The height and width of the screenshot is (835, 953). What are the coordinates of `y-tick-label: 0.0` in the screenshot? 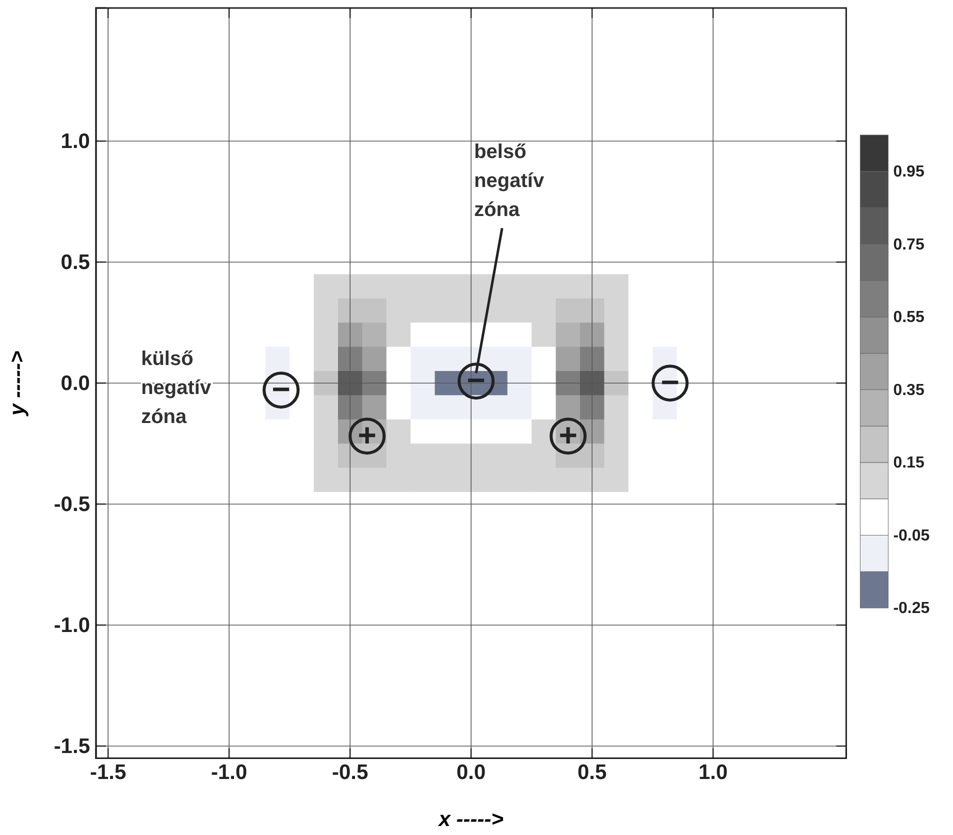 It's located at (75, 383).